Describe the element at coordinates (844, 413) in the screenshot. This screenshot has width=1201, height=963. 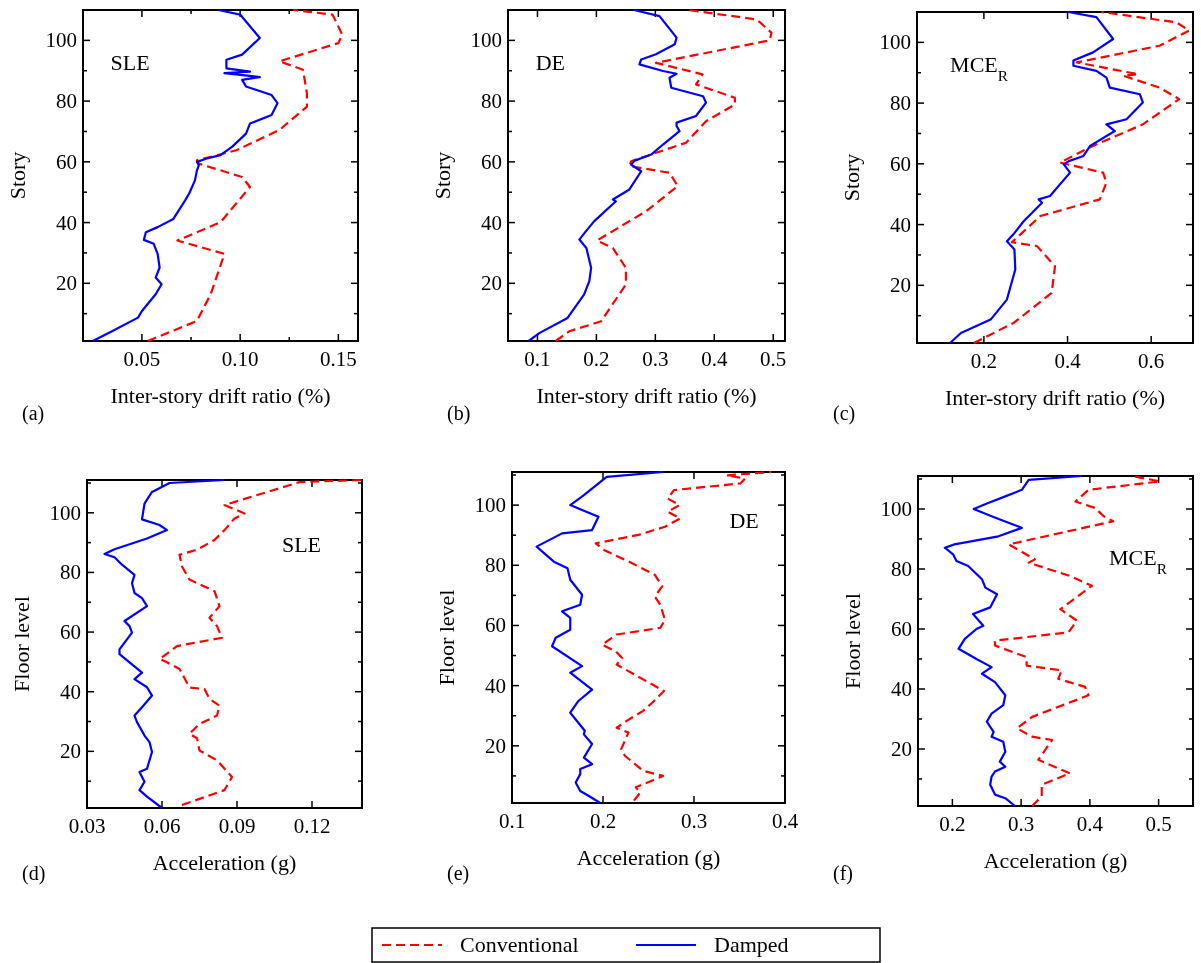
I see `text: (c)` at that location.